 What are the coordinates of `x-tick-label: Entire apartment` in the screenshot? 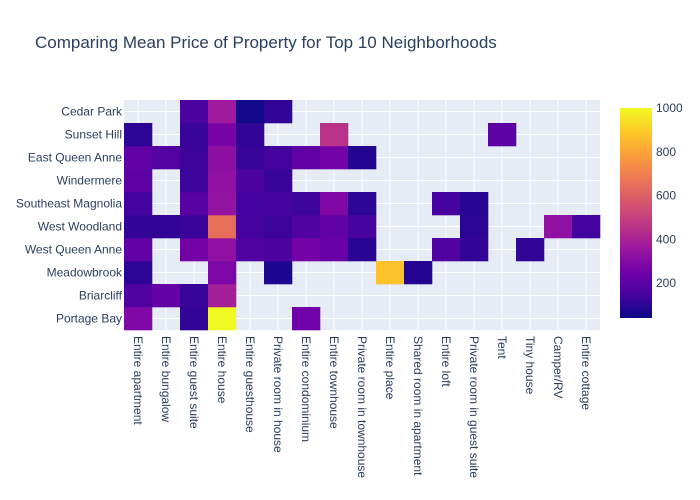 It's located at (138, 380).